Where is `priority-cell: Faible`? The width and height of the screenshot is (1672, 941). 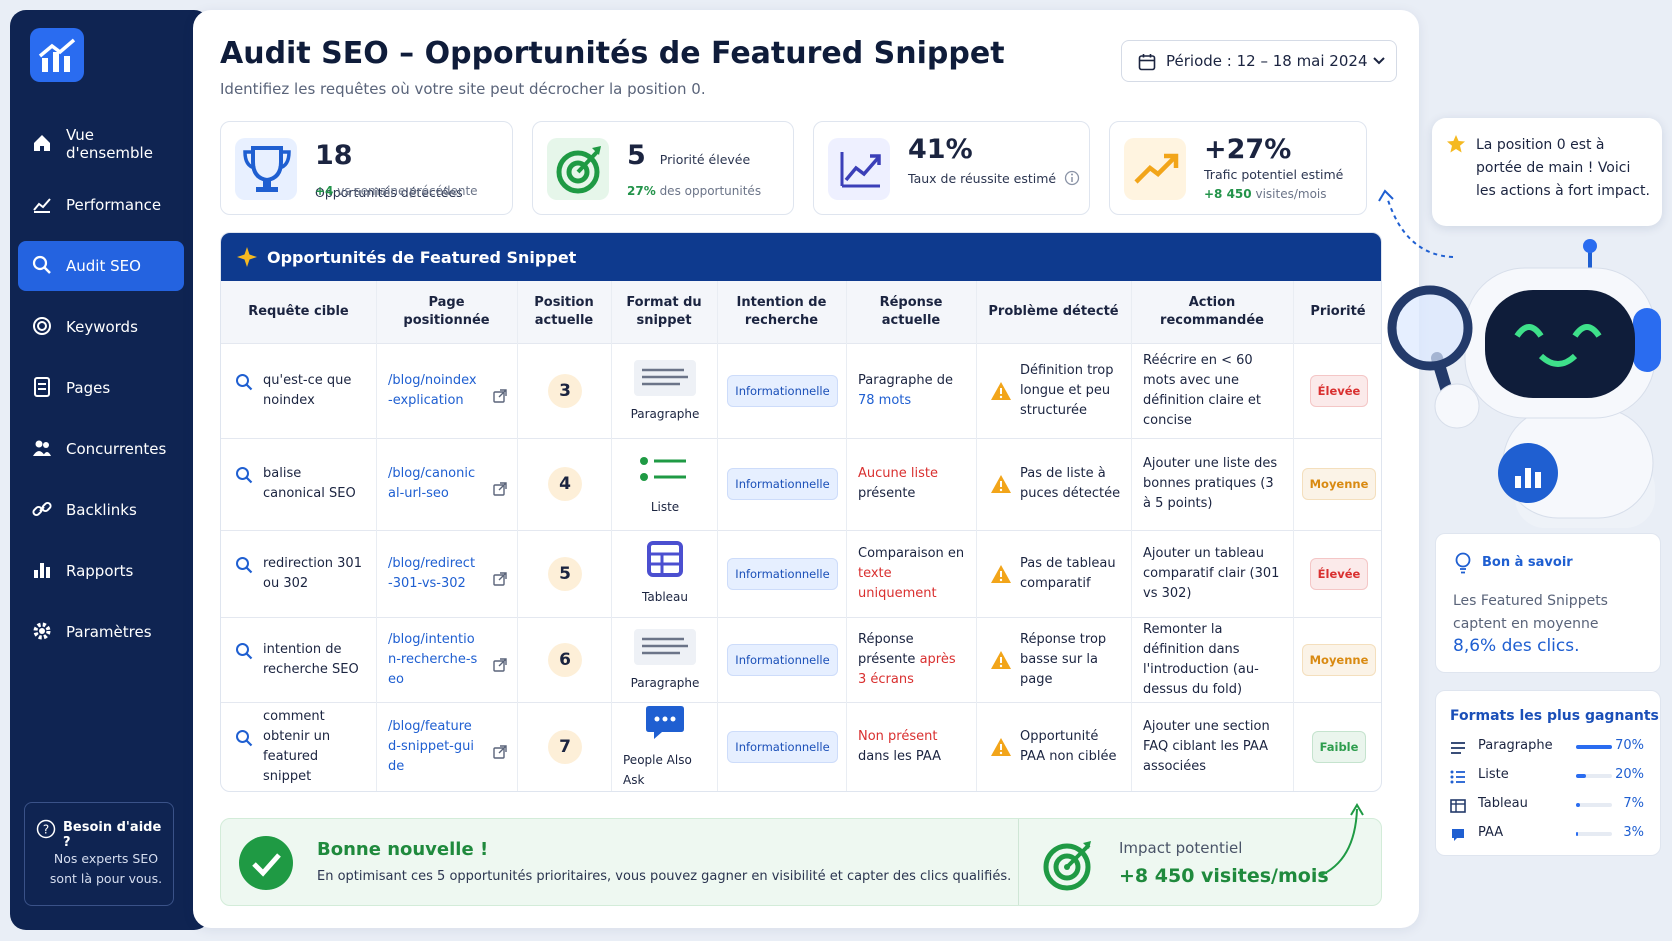
priority-cell: Faible is located at coordinates (1339, 746).